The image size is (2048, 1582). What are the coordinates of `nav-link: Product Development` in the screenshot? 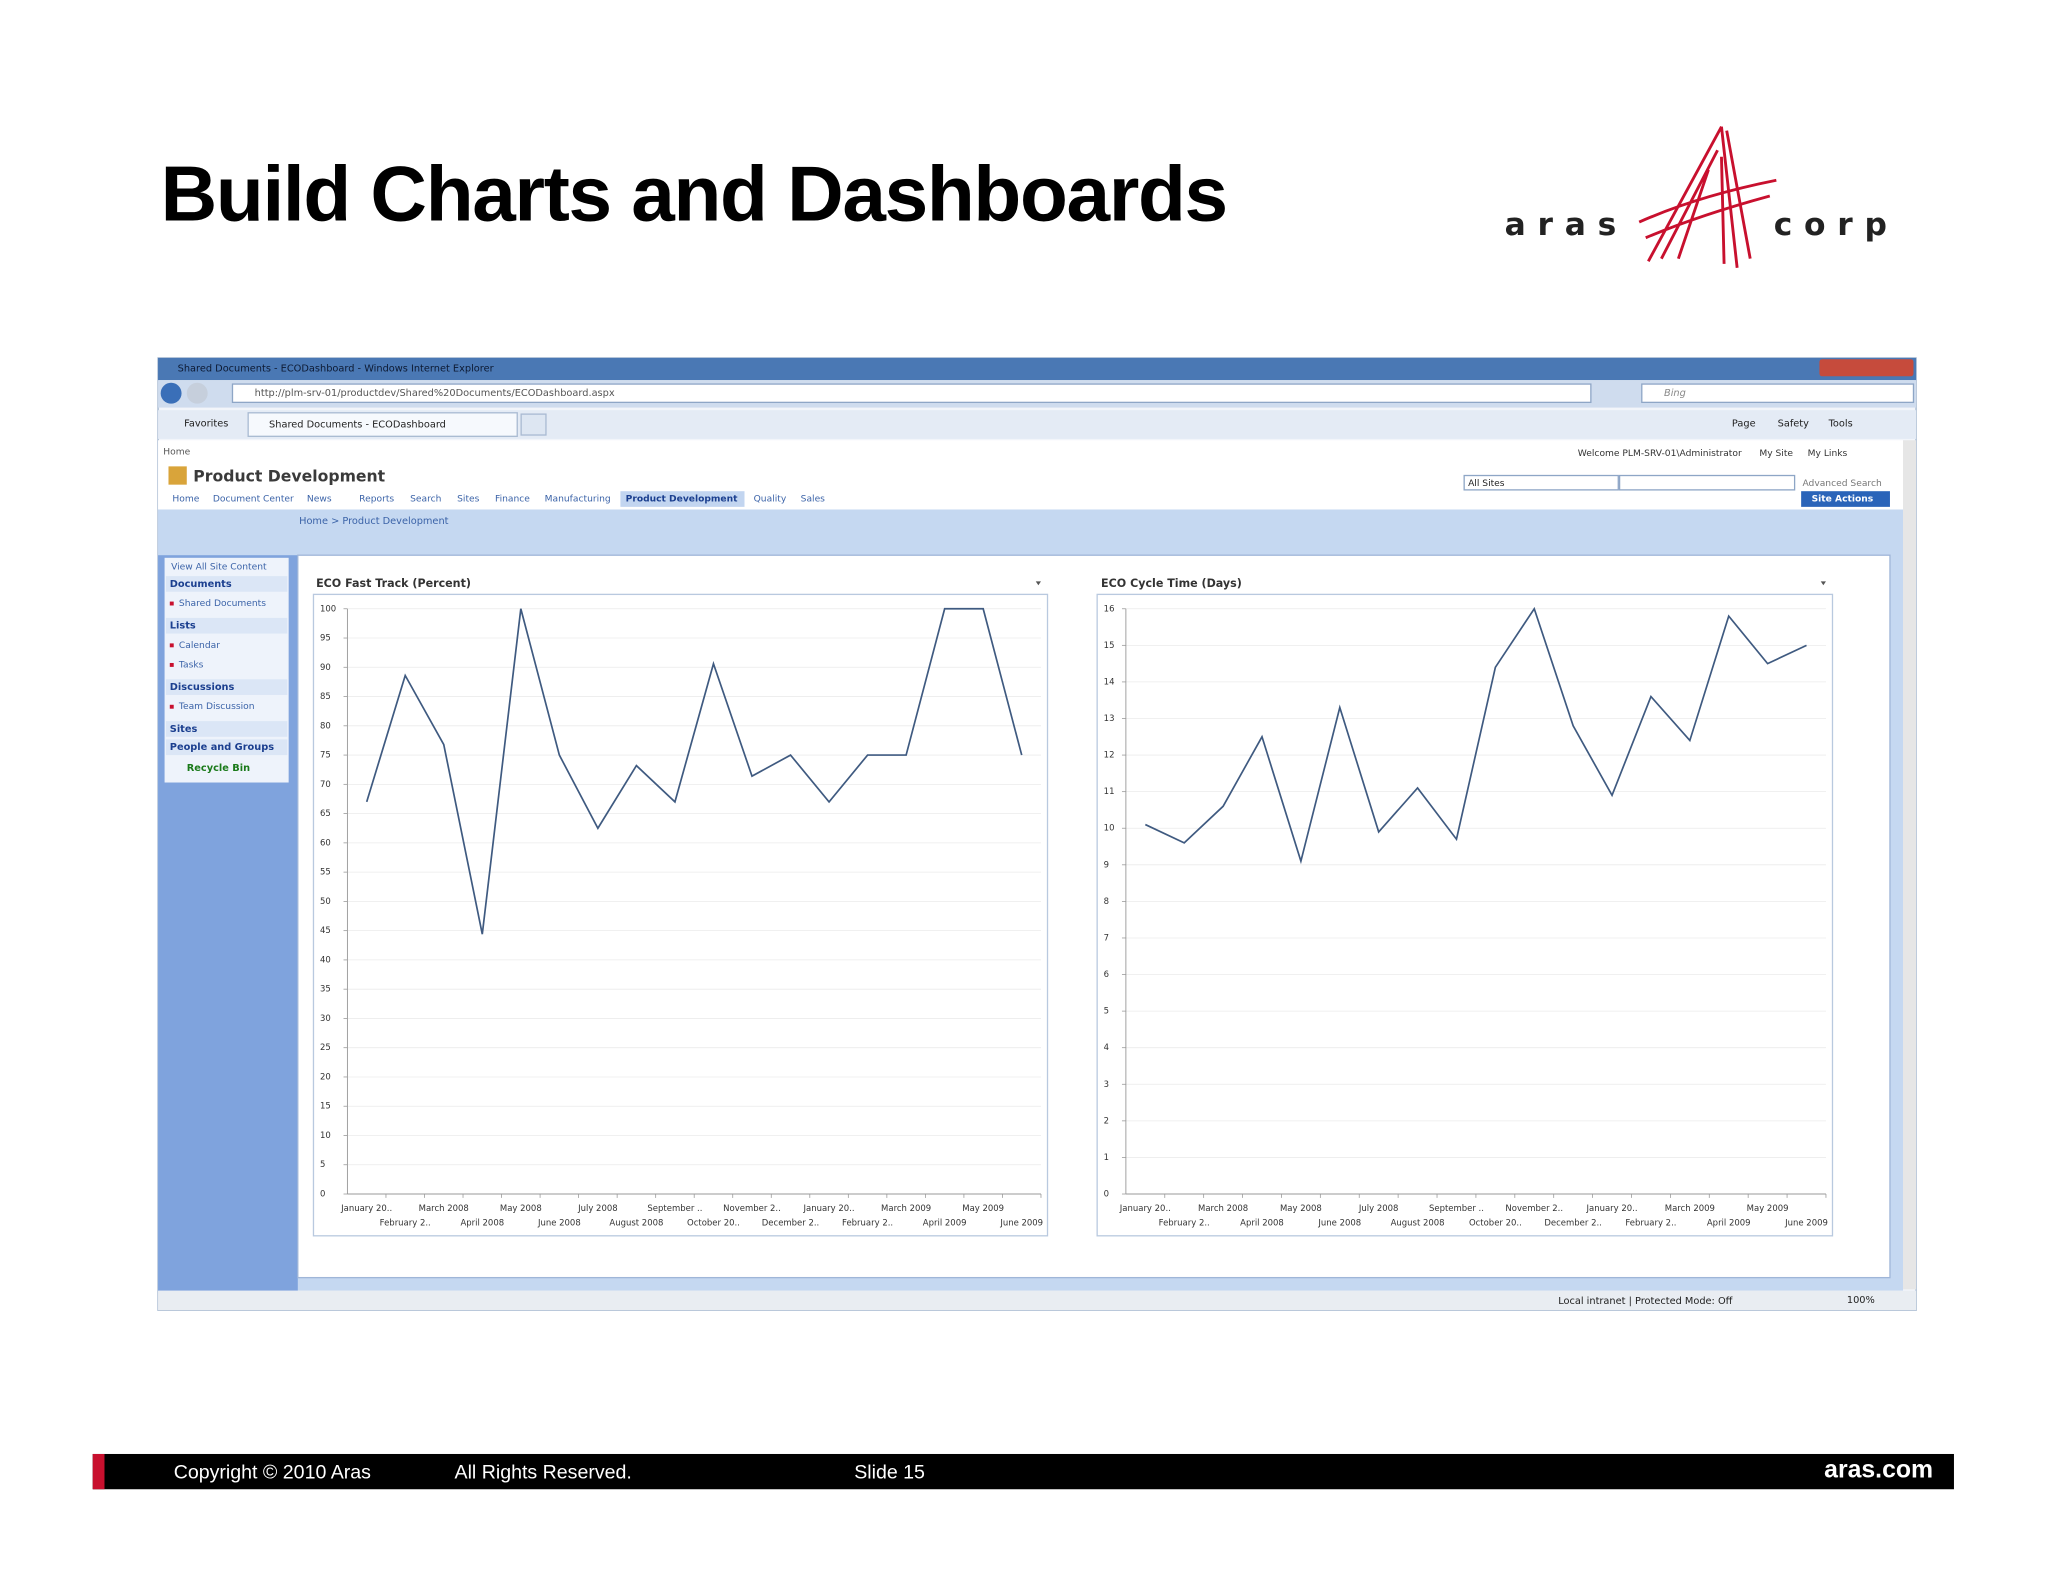 It's located at (682, 500).